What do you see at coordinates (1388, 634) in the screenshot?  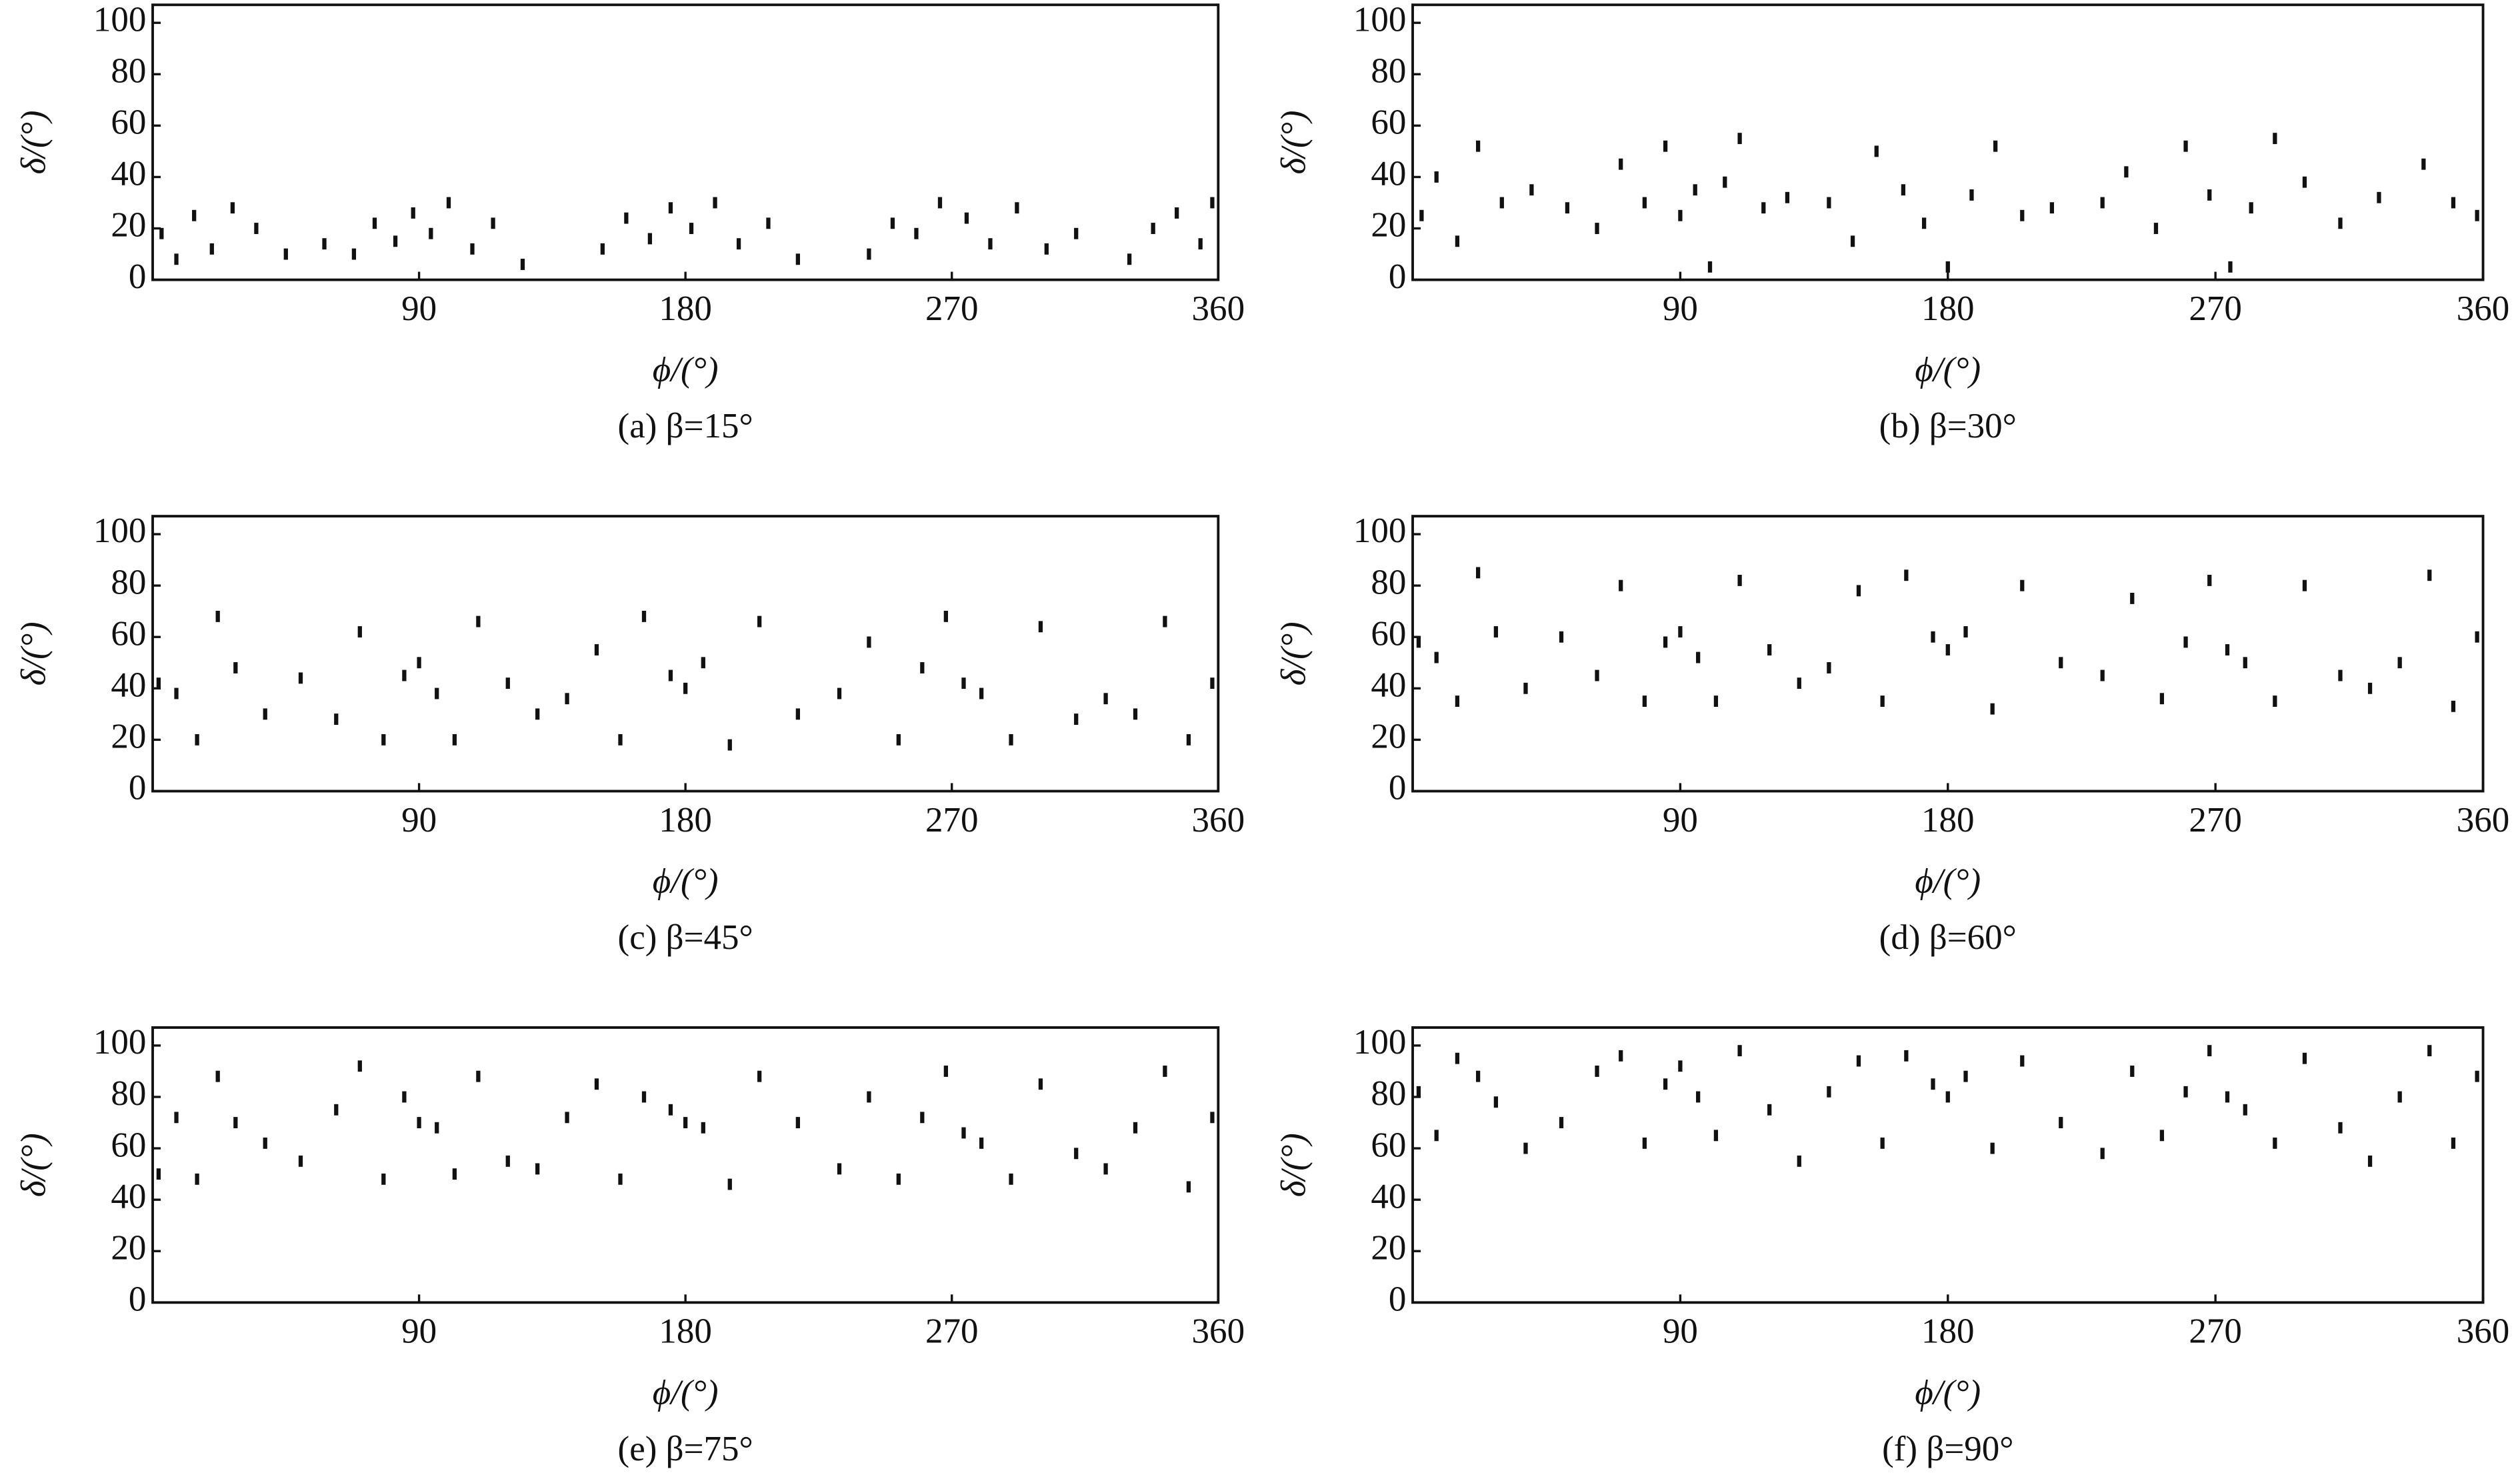 I see `y-tick-label: 60` at bounding box center [1388, 634].